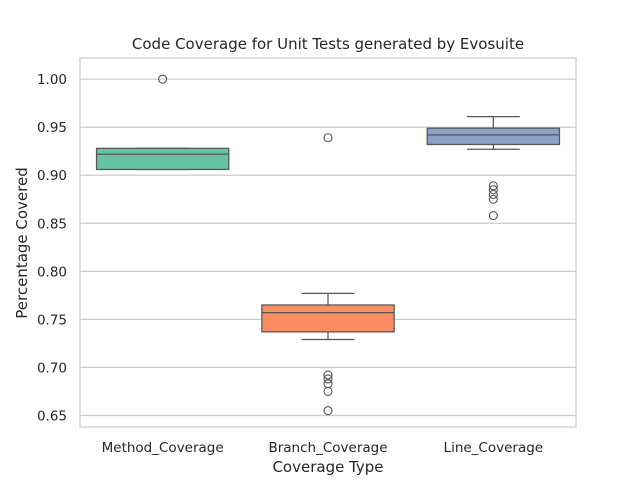  Describe the element at coordinates (52, 224) in the screenshot. I see `y-tick-label: 0.85` at that location.